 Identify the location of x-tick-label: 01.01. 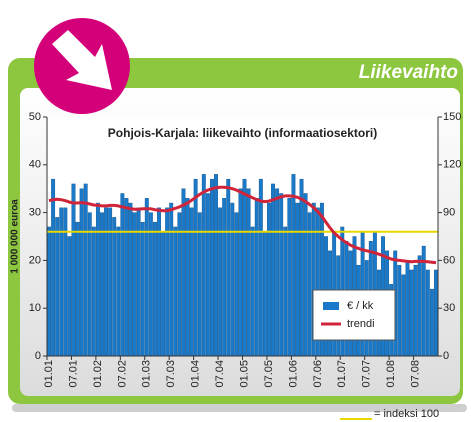
(49, 374).